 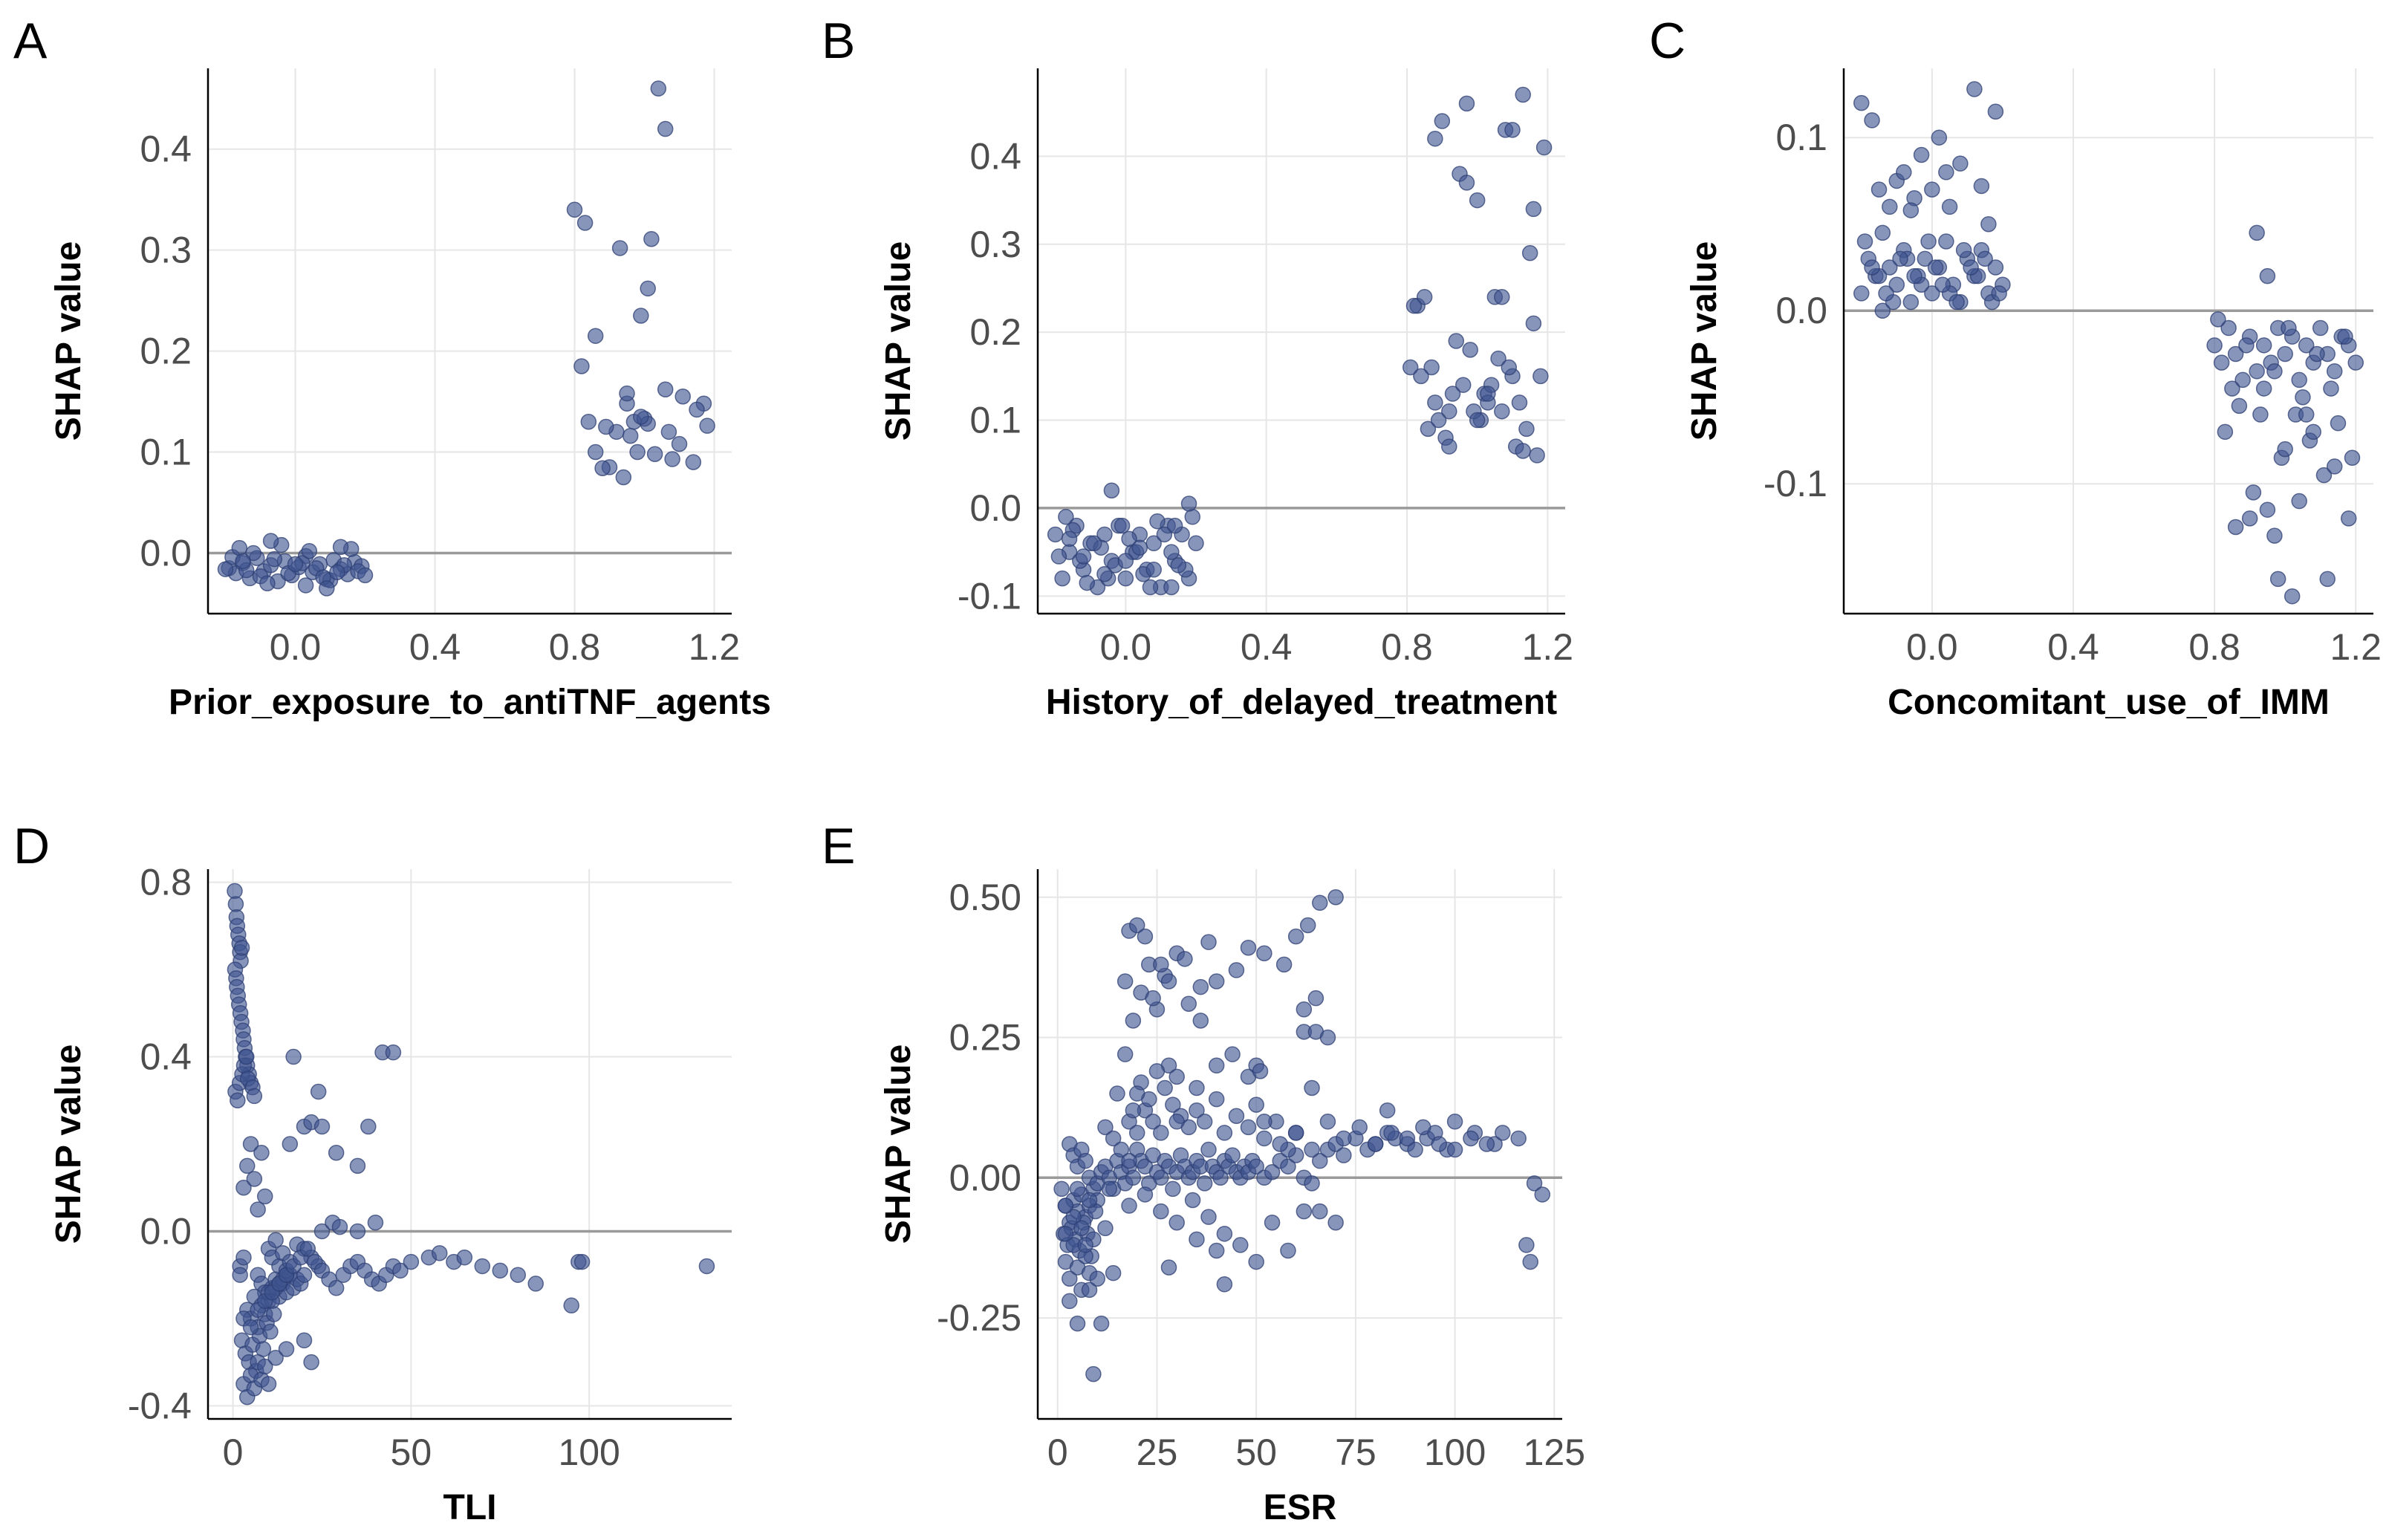 What do you see at coordinates (435, 647) in the screenshot?
I see `x-tick-label: 0.4` at bounding box center [435, 647].